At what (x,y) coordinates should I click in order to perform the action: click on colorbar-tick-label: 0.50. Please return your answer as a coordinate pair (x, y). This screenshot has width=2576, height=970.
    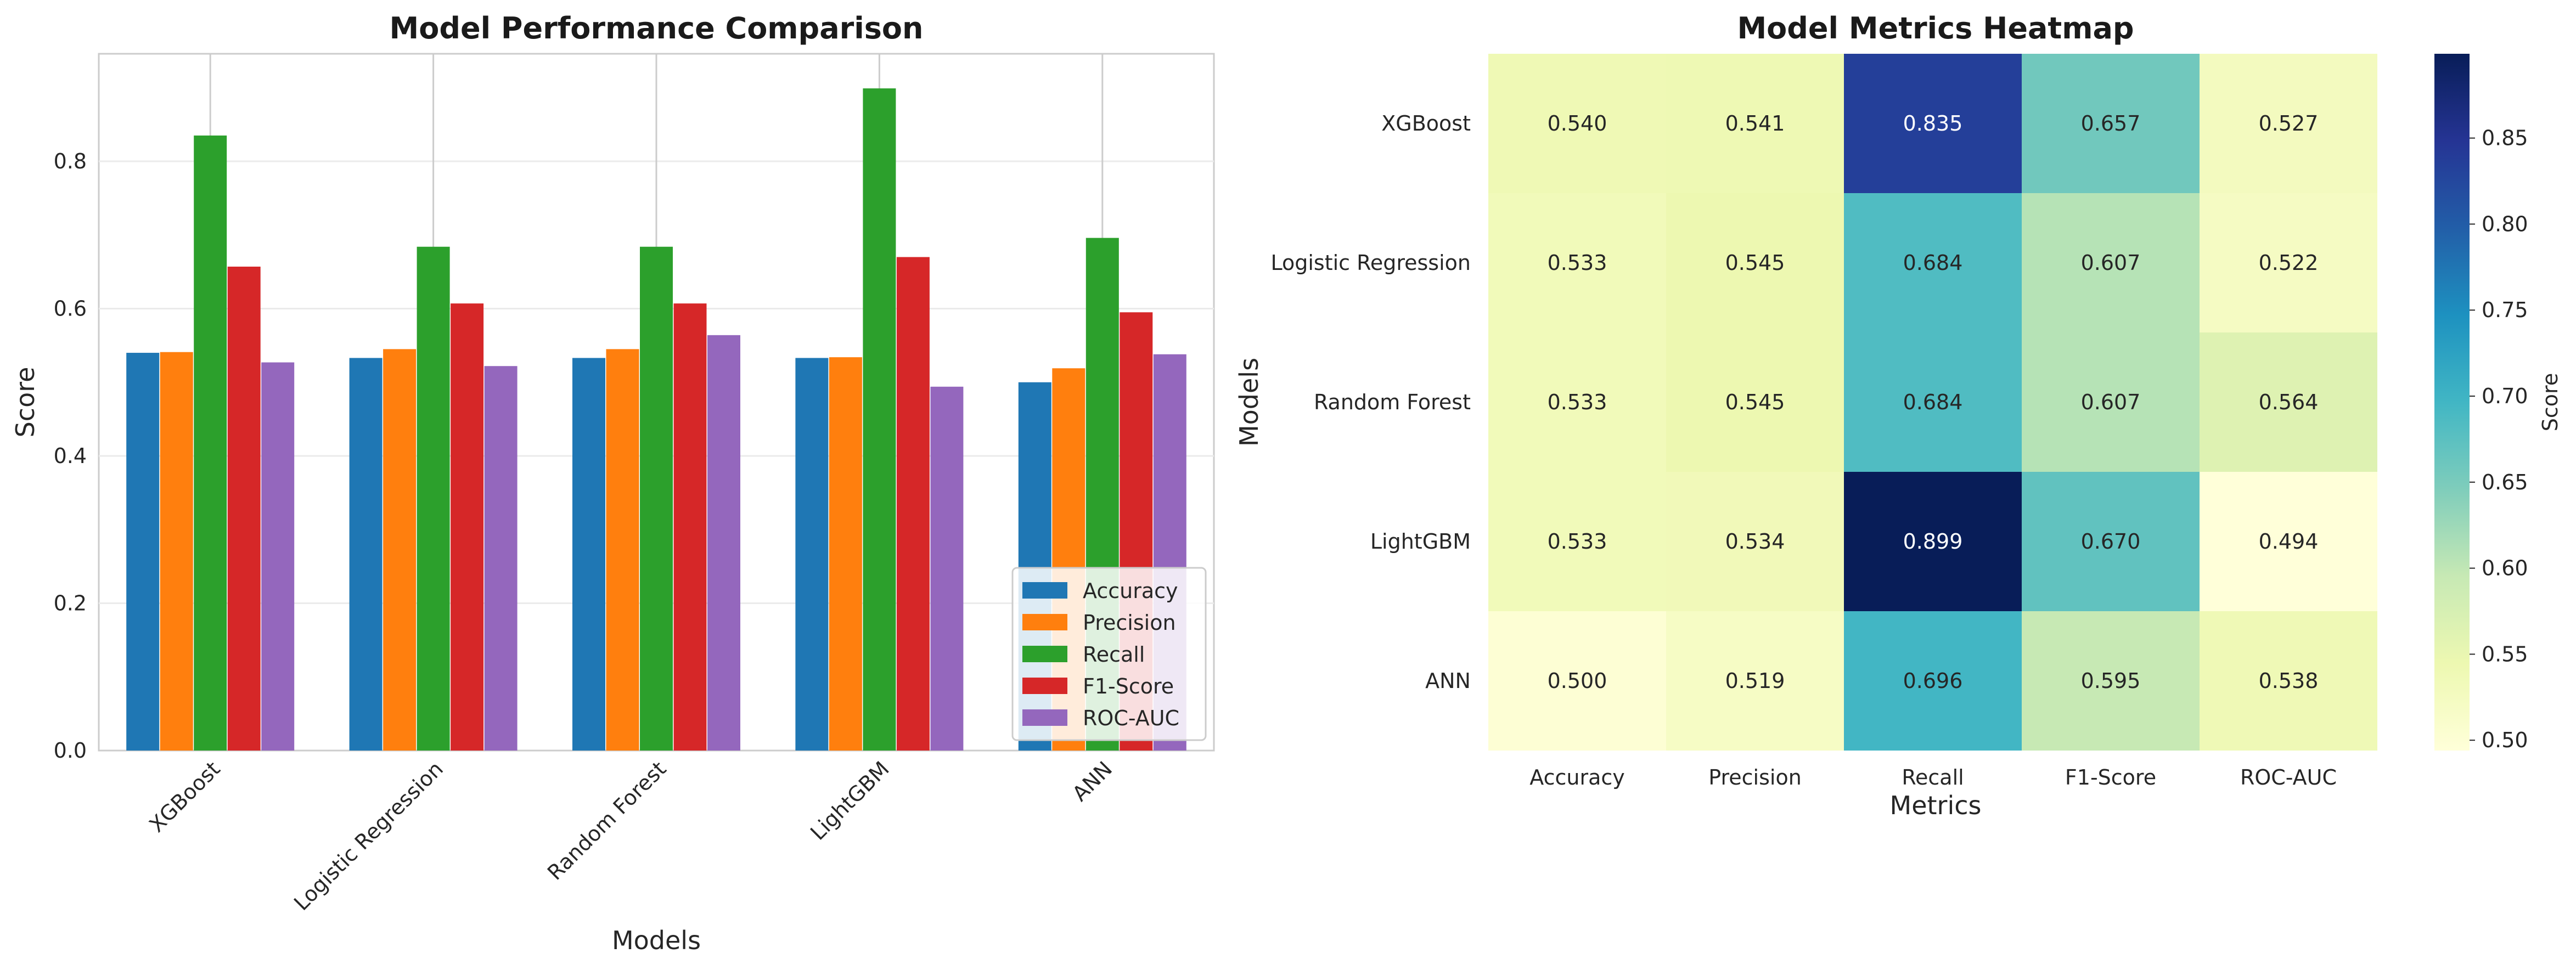
    Looking at the image, I should click on (2505, 740).